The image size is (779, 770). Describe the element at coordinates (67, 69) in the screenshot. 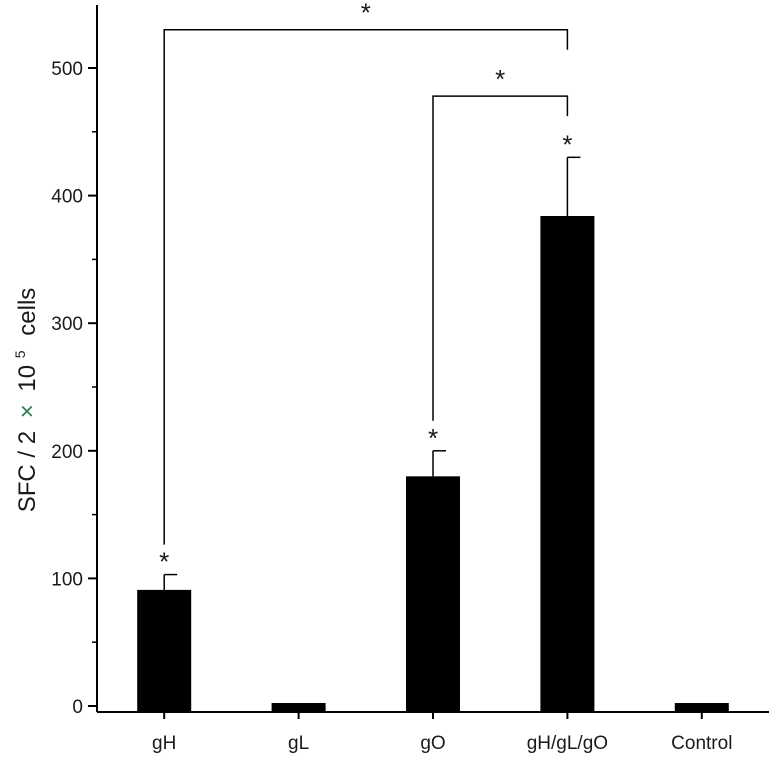

I see `y-tick-label: 500` at that location.